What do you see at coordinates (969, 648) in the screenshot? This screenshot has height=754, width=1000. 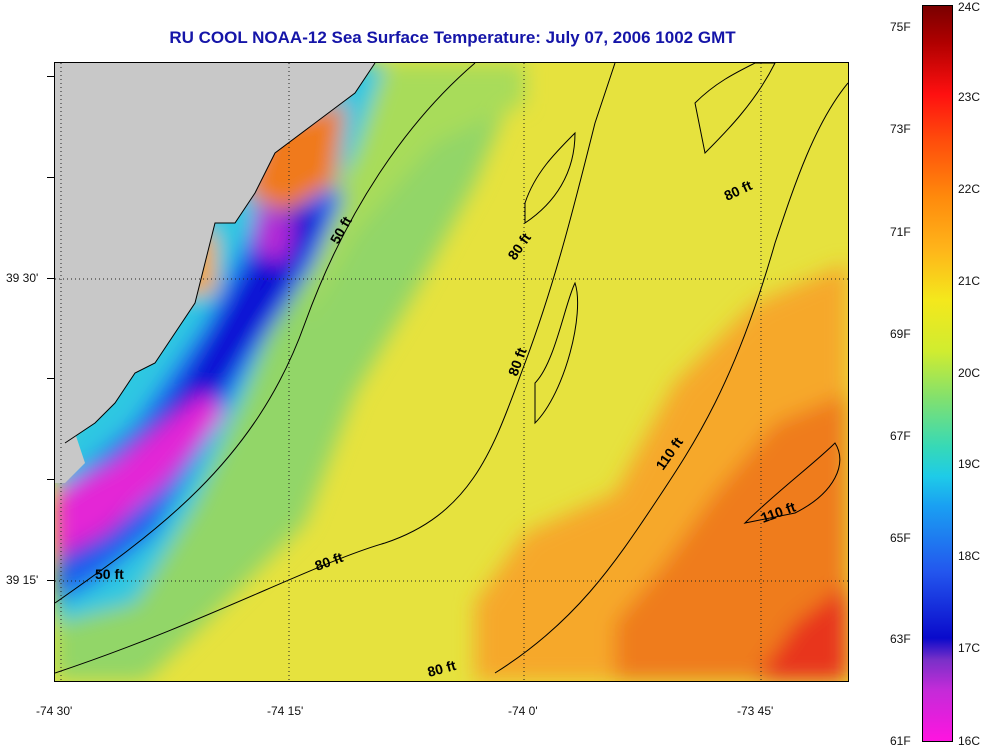 I see `colorbar-c-label: 17C` at bounding box center [969, 648].